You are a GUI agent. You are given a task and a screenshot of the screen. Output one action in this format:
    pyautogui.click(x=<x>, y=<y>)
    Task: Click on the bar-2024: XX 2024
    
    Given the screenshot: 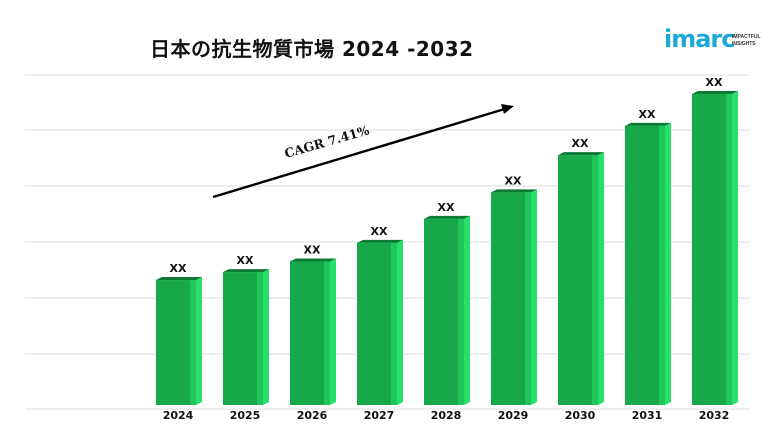 What is the action you would take?
    pyautogui.click(x=179, y=342)
    